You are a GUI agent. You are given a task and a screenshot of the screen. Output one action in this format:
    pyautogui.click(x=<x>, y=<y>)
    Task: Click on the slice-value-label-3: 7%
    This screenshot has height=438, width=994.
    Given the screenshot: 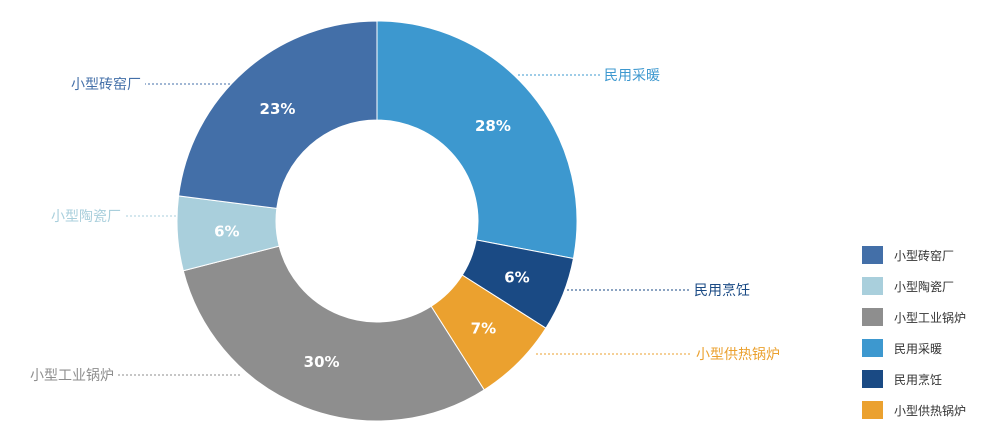 What is the action you would take?
    pyautogui.click(x=483, y=328)
    